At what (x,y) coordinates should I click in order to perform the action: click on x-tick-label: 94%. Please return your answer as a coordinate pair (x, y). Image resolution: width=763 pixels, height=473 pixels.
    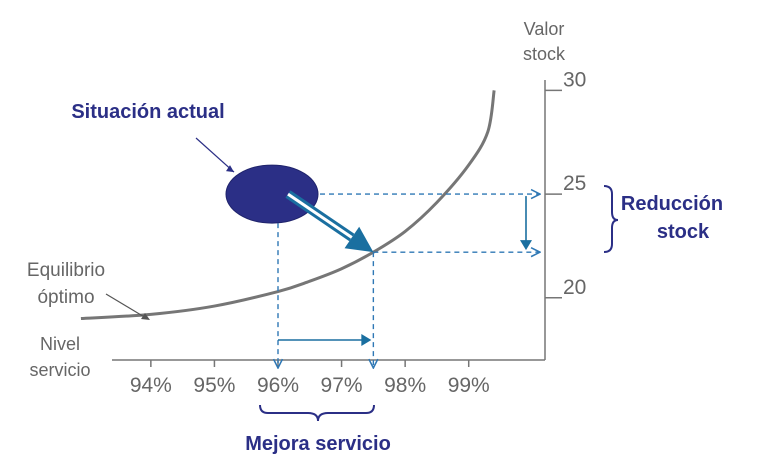
    Looking at the image, I should click on (151, 385).